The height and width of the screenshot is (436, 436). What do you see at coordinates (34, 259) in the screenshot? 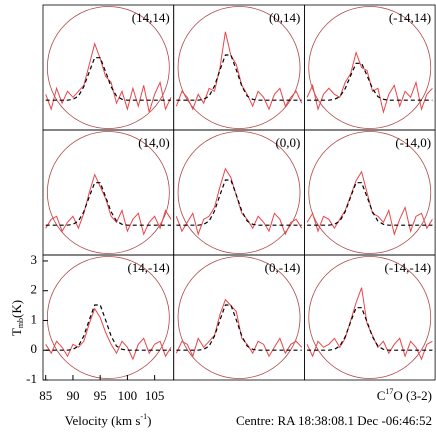
I see `y-tick-label: 3` at bounding box center [34, 259].